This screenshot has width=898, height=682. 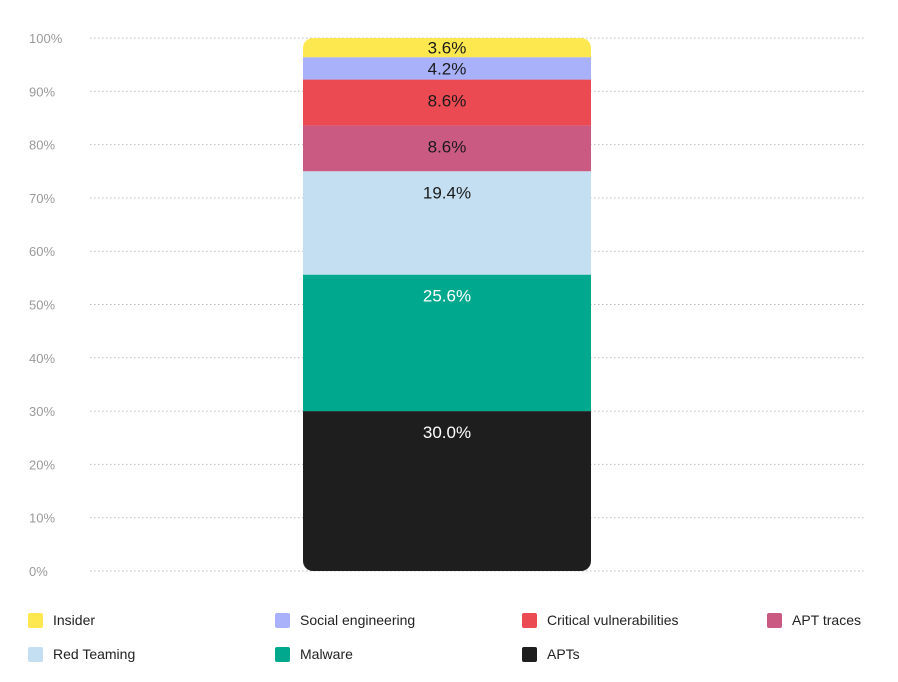 What do you see at coordinates (42, 518) in the screenshot?
I see `y-tick-label: 10%` at bounding box center [42, 518].